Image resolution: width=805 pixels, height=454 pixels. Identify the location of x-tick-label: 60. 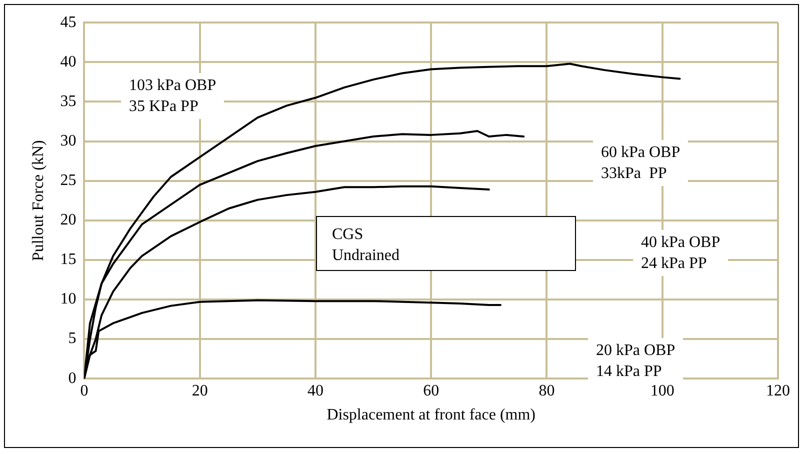
(431, 391).